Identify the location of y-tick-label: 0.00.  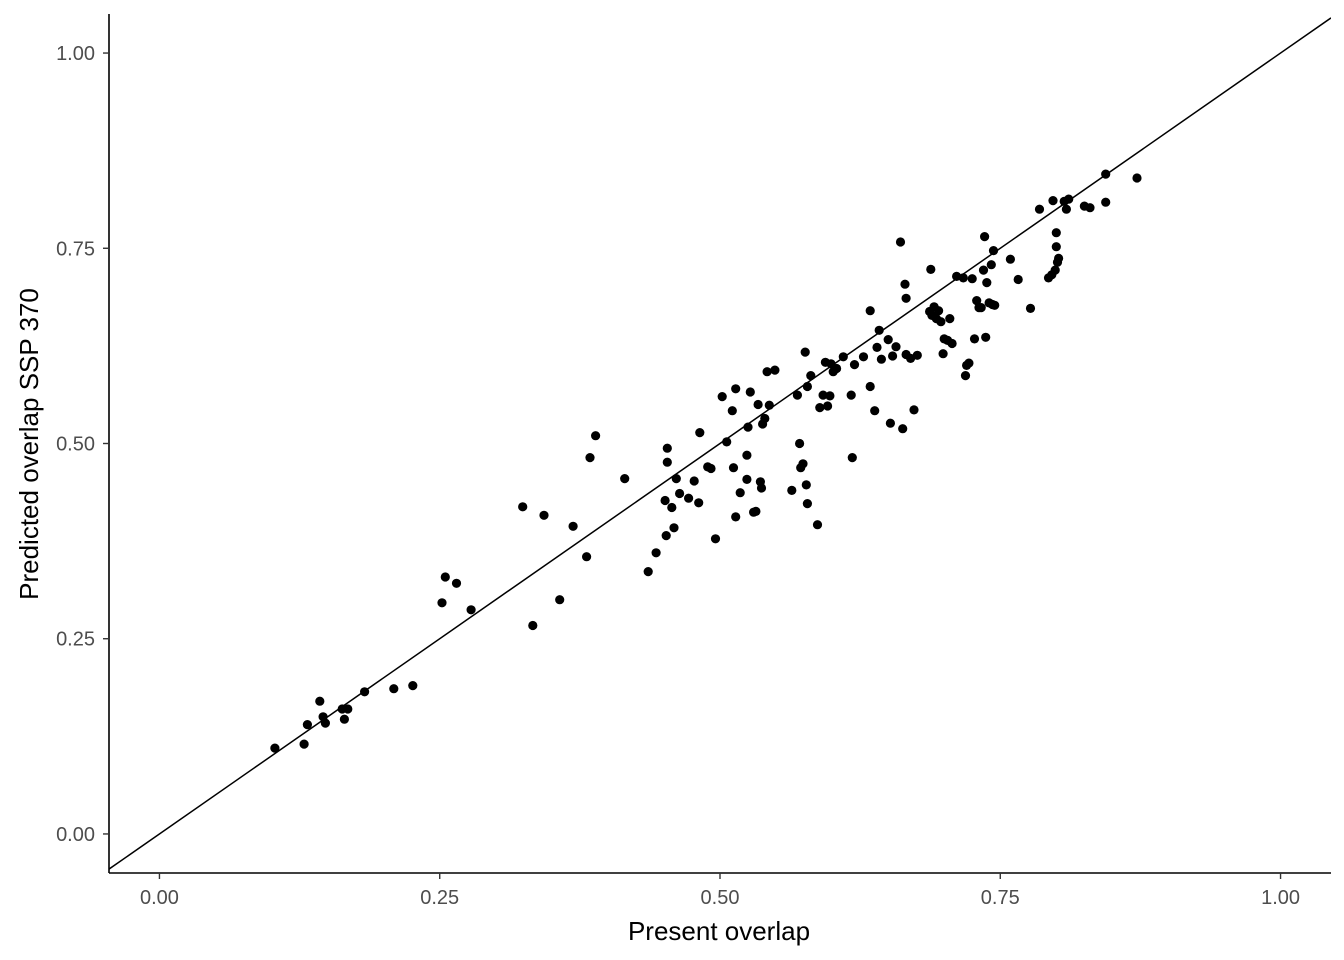
(75, 835).